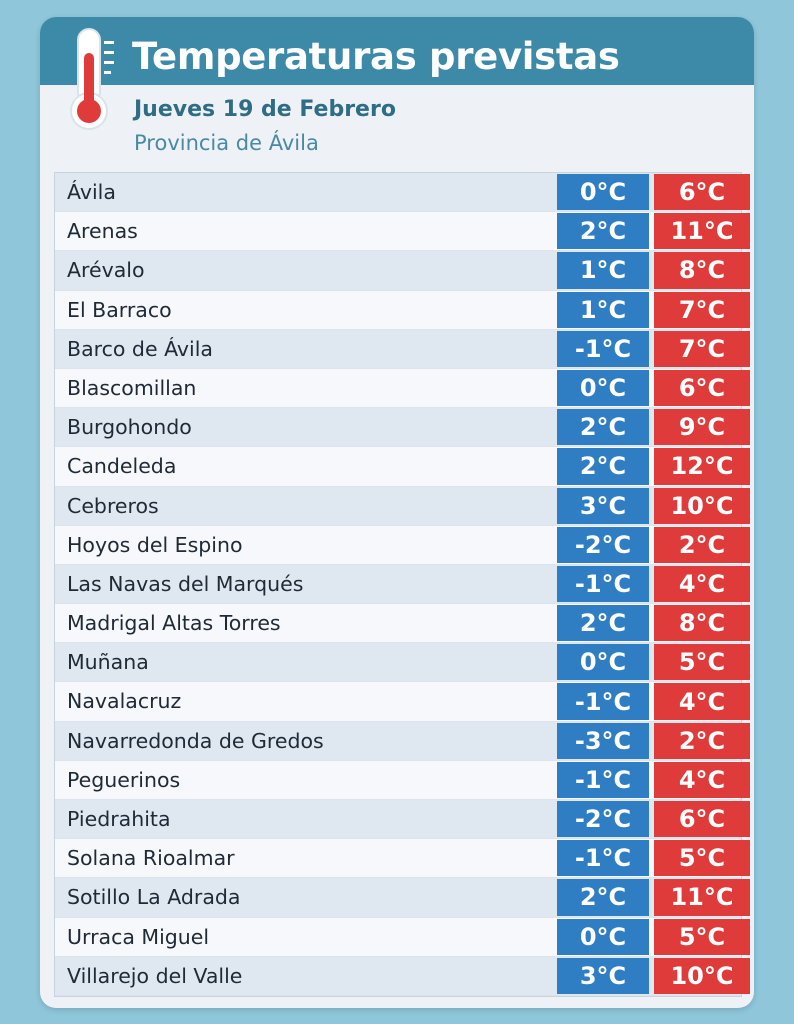  What do you see at coordinates (402, 780) in the screenshot?
I see `table-row: Peguerinos -1°C 4°C` at bounding box center [402, 780].